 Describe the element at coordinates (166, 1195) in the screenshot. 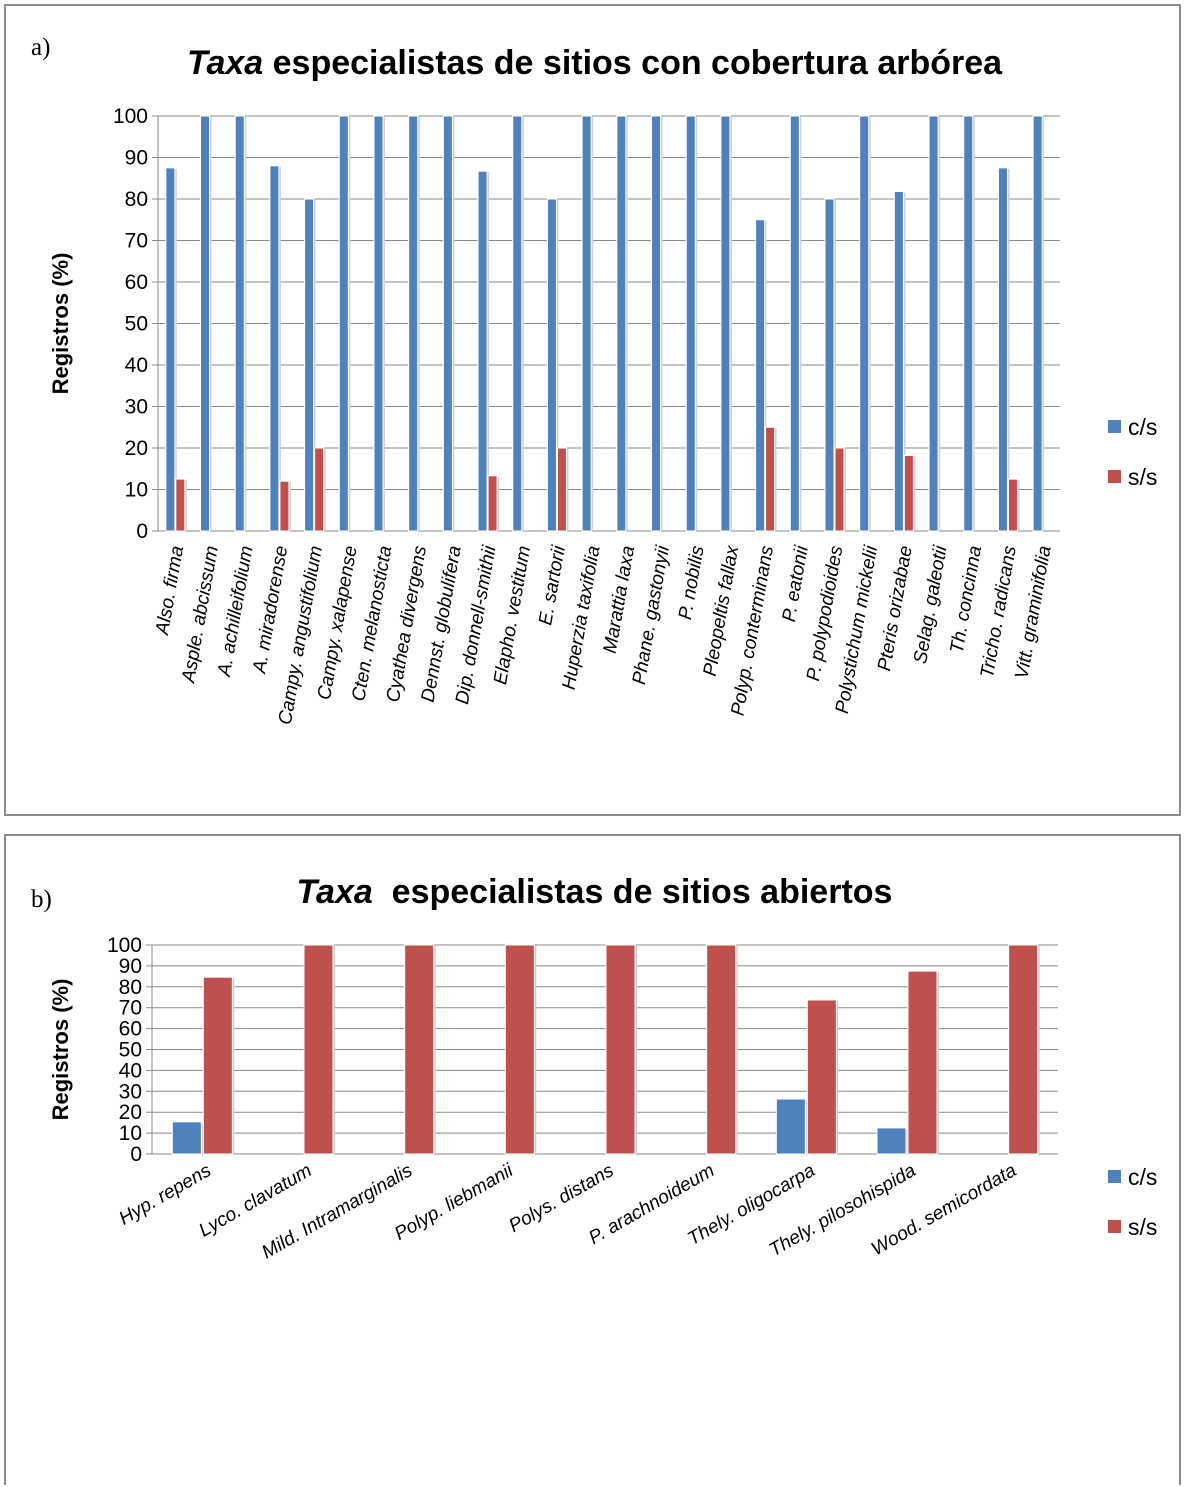

I see `x-category-label: Hyp. repens` at that location.